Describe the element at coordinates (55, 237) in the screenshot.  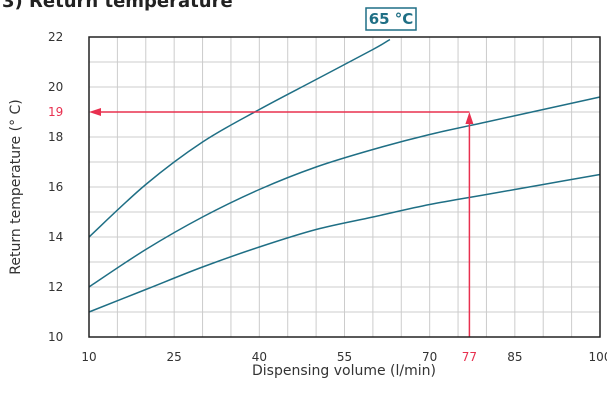
I see `y-tick-label: 14` at that location.